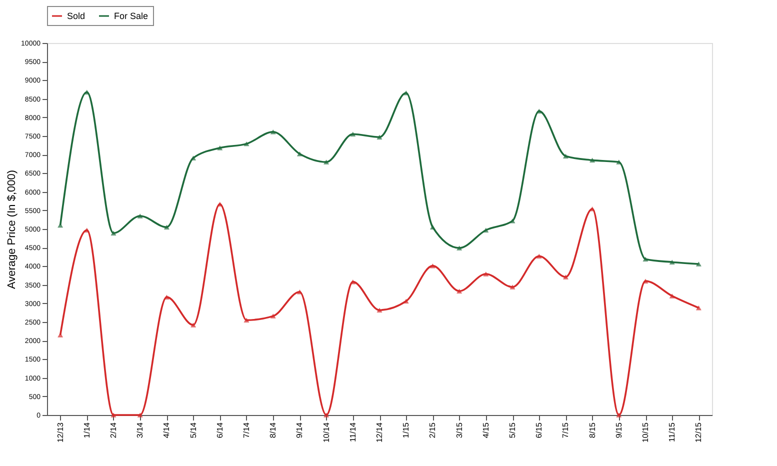  I want to click on x-tick-label: 9/14, so click(299, 430).